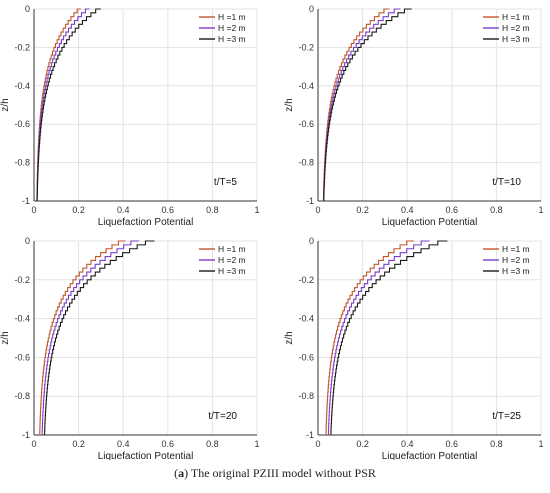  I want to click on time-annotation: t/T=5, so click(226, 182).